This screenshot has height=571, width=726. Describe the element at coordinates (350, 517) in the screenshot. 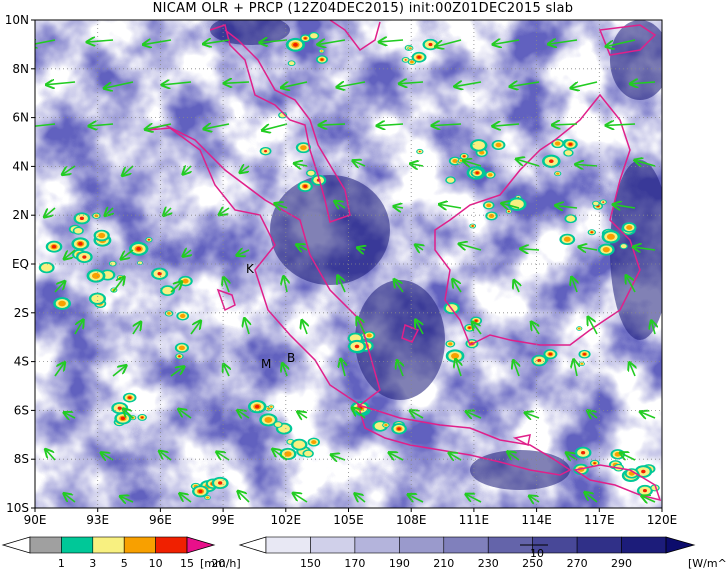

I see `longitude-labels: 90E 93E 96E 99E 102E 105E 108E 111E 114E 117E 120E` at that location.